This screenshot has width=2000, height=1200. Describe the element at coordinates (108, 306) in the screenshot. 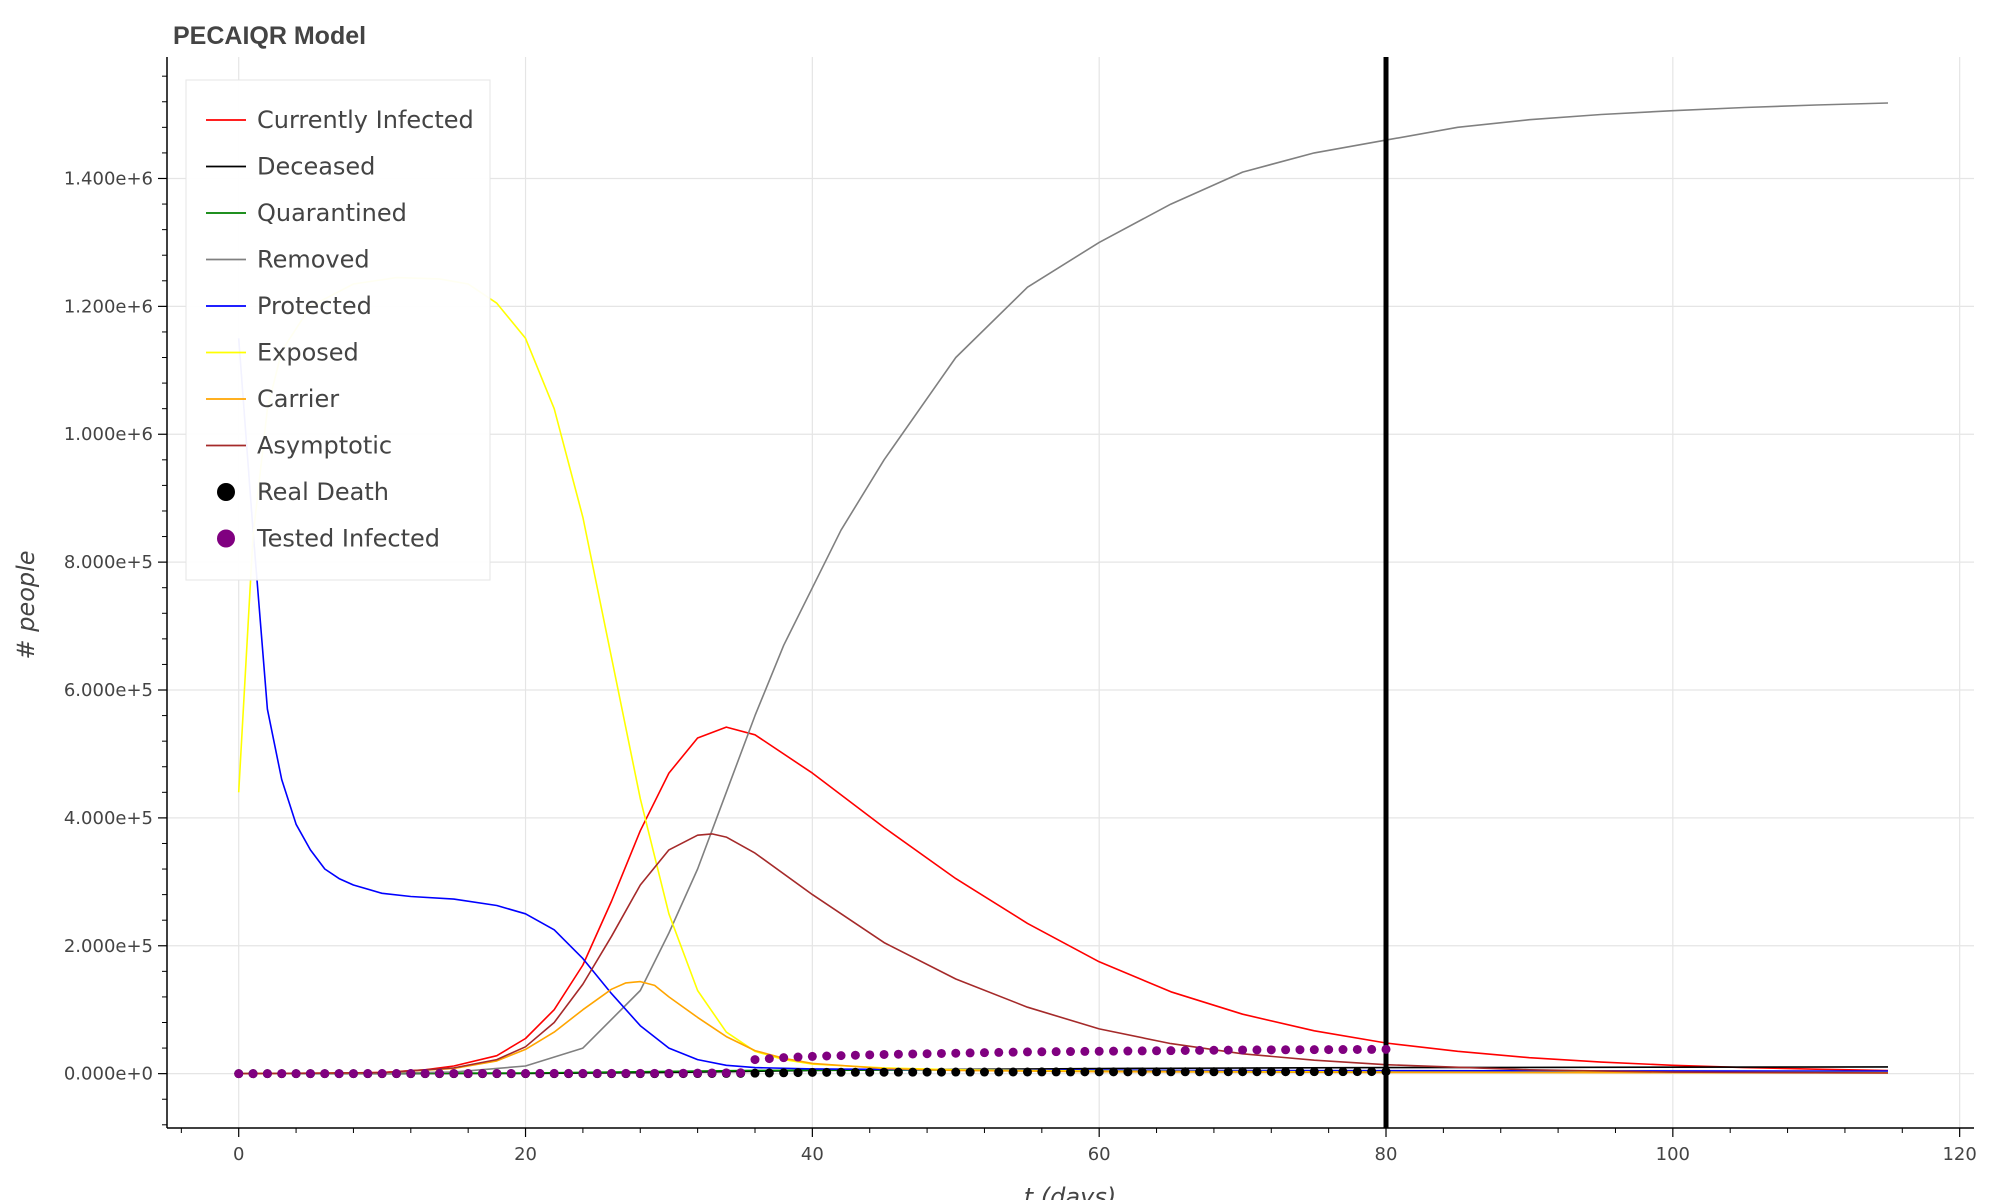

I see `y-tick-label: 1.200e+6` at that location.